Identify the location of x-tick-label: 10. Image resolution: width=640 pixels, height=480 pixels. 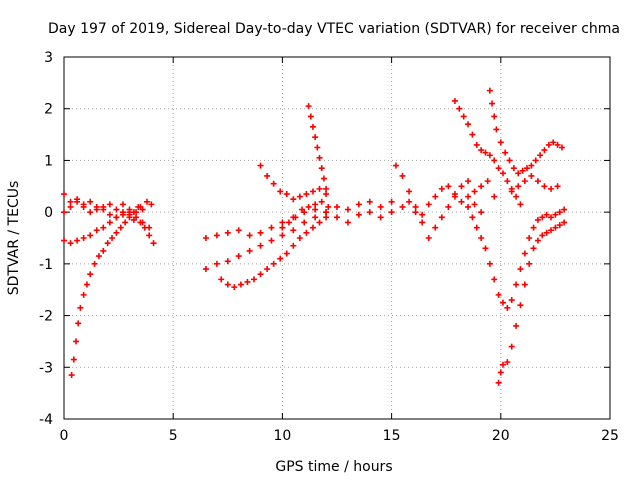
(282, 436).